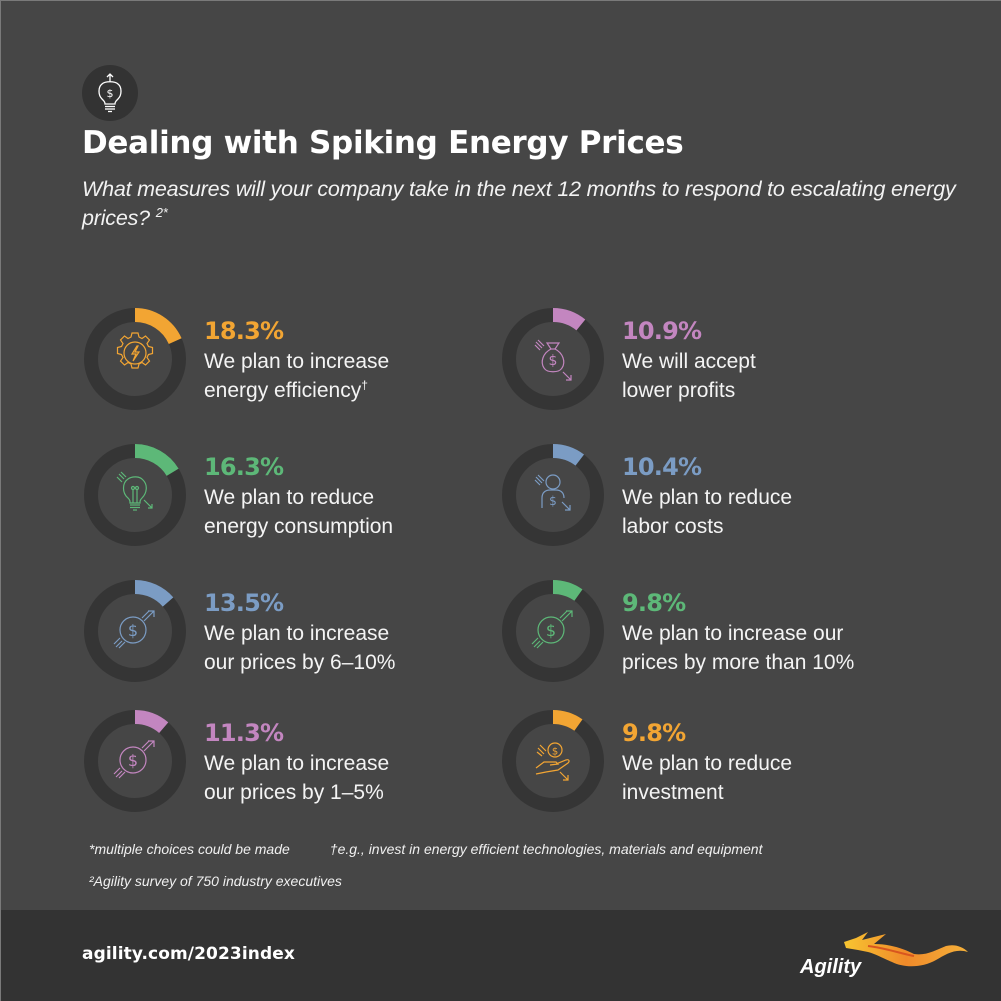 This screenshot has height=1001, width=1001. I want to click on money-bag-down-icon: $, so click(553, 360).